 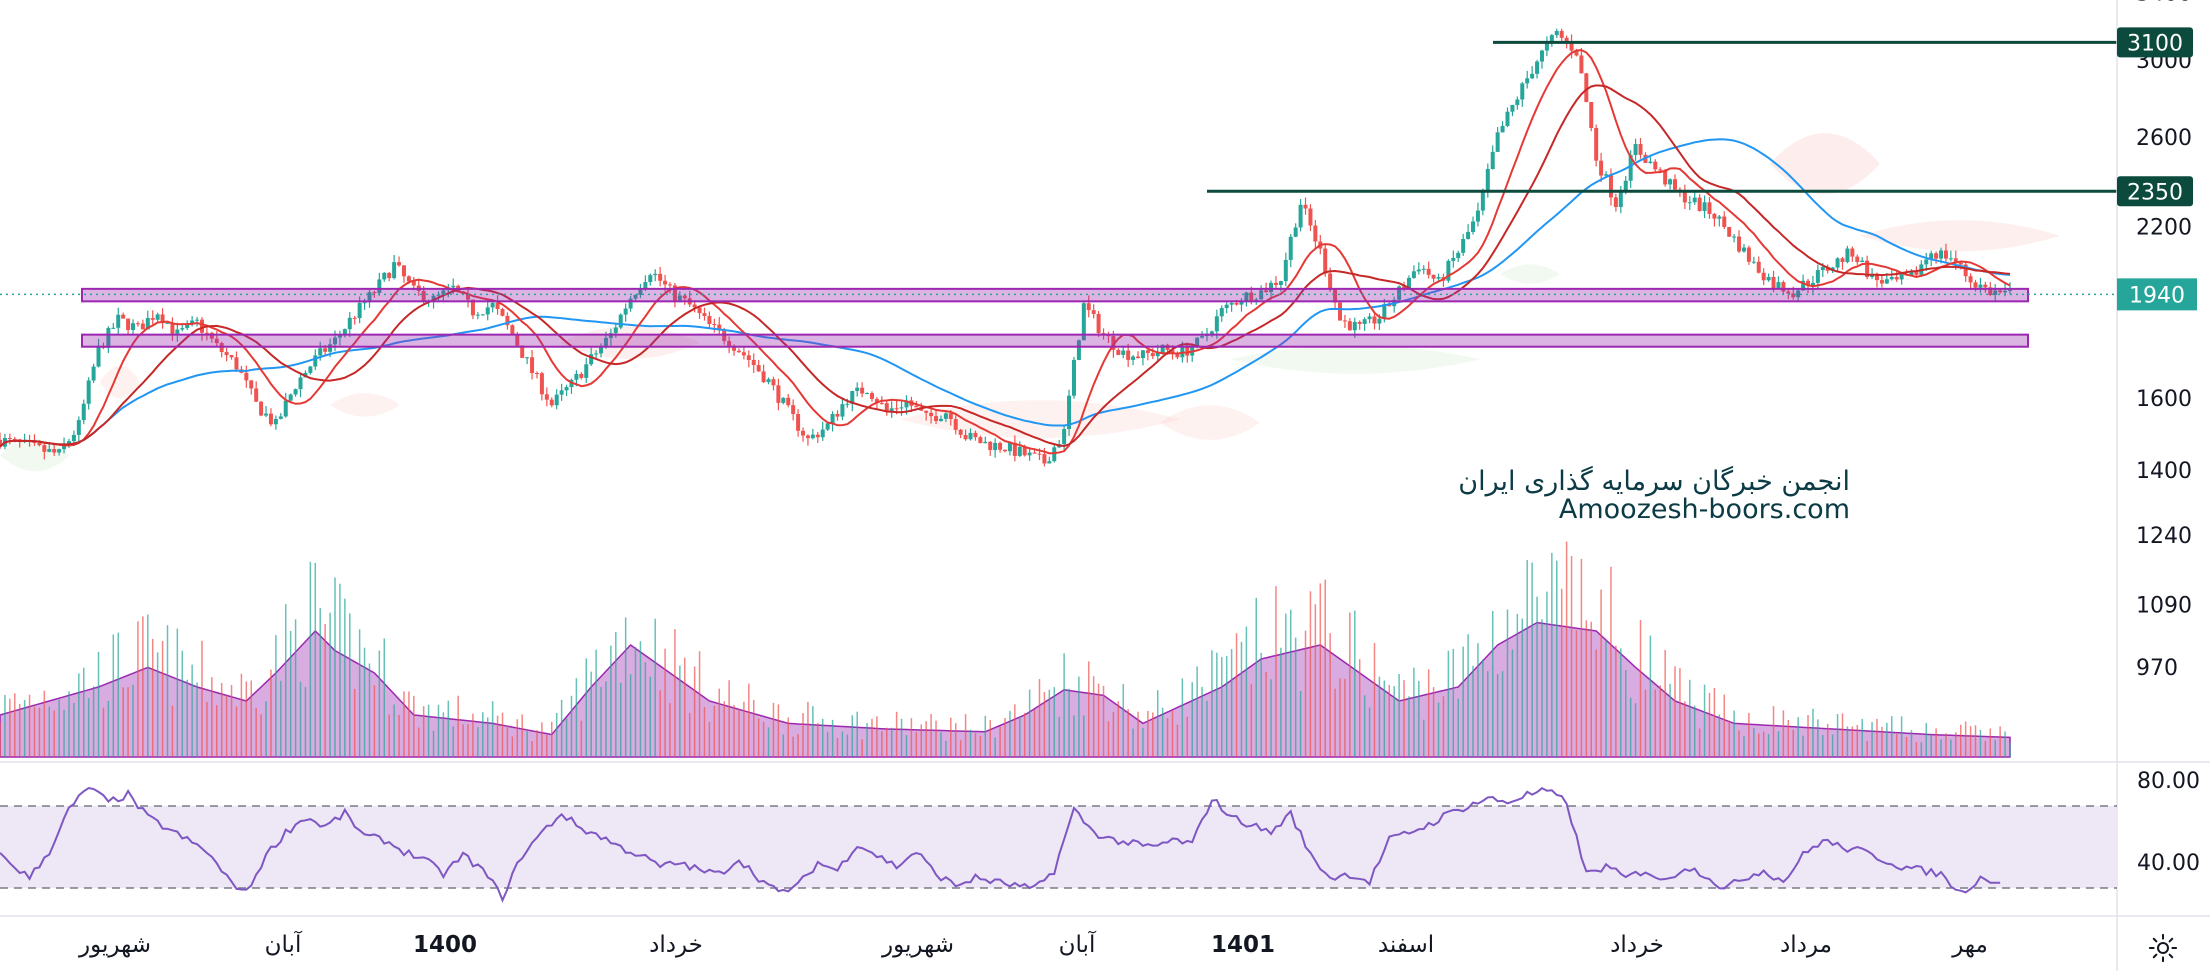 I want to click on price-axis: 34003000260022001600140012401090970, so click(x=2164, y=340).